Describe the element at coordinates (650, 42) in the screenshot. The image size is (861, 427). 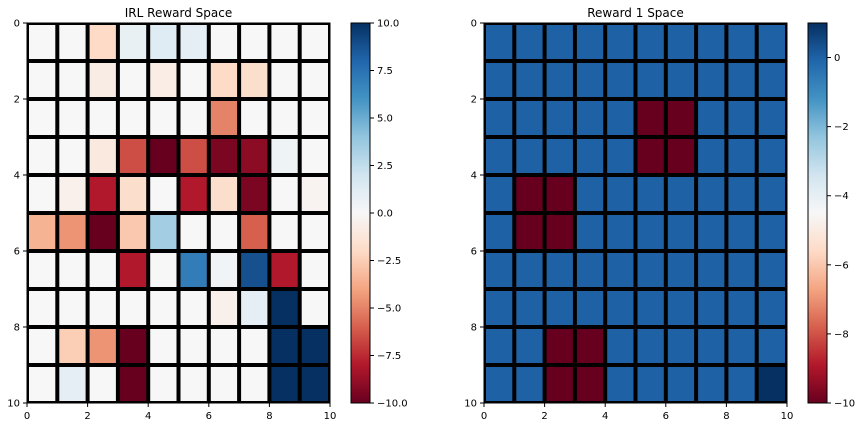
I see `heatmap-cell-r0-c5` at that location.